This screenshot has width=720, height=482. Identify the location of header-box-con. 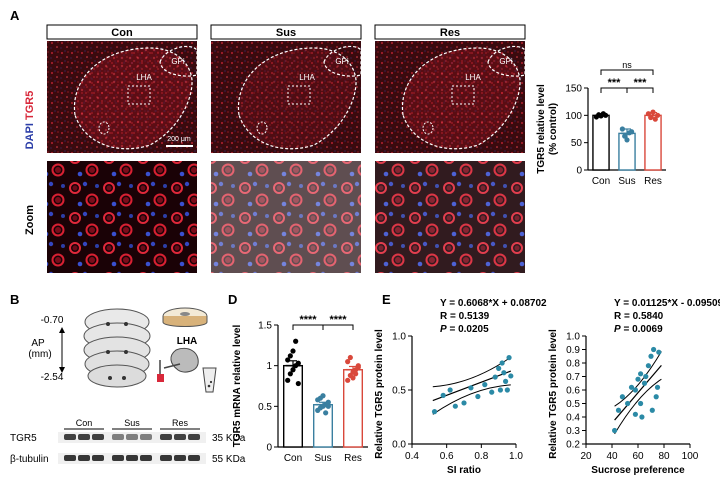
(122, 32).